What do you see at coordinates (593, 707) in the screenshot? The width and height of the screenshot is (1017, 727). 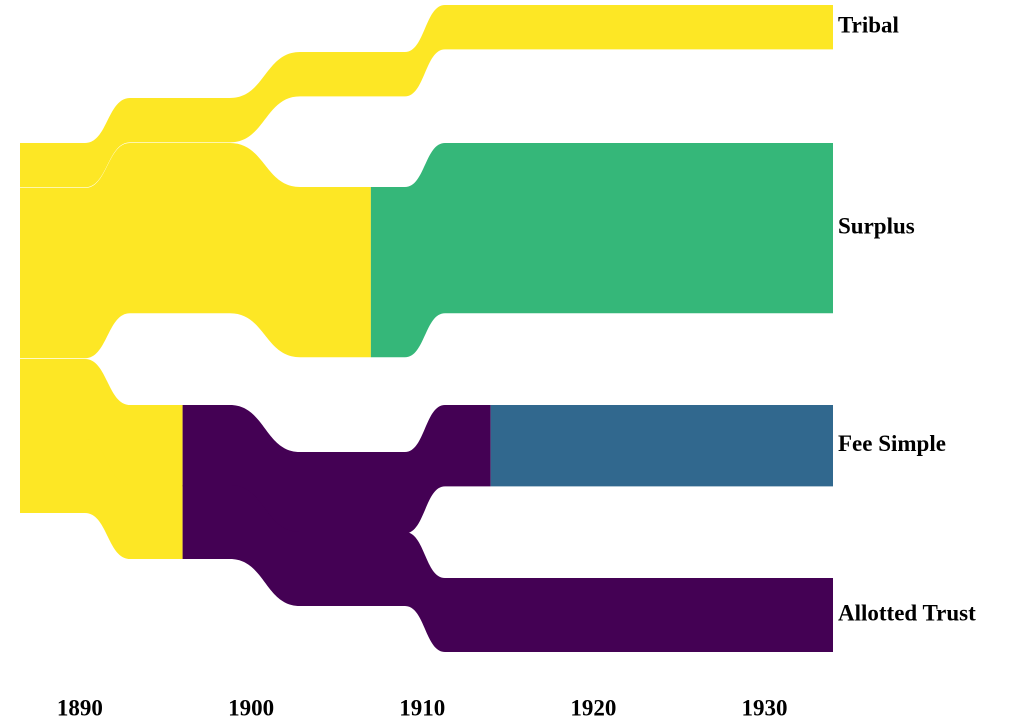 I see `x-tick-label: 1920` at bounding box center [593, 707].